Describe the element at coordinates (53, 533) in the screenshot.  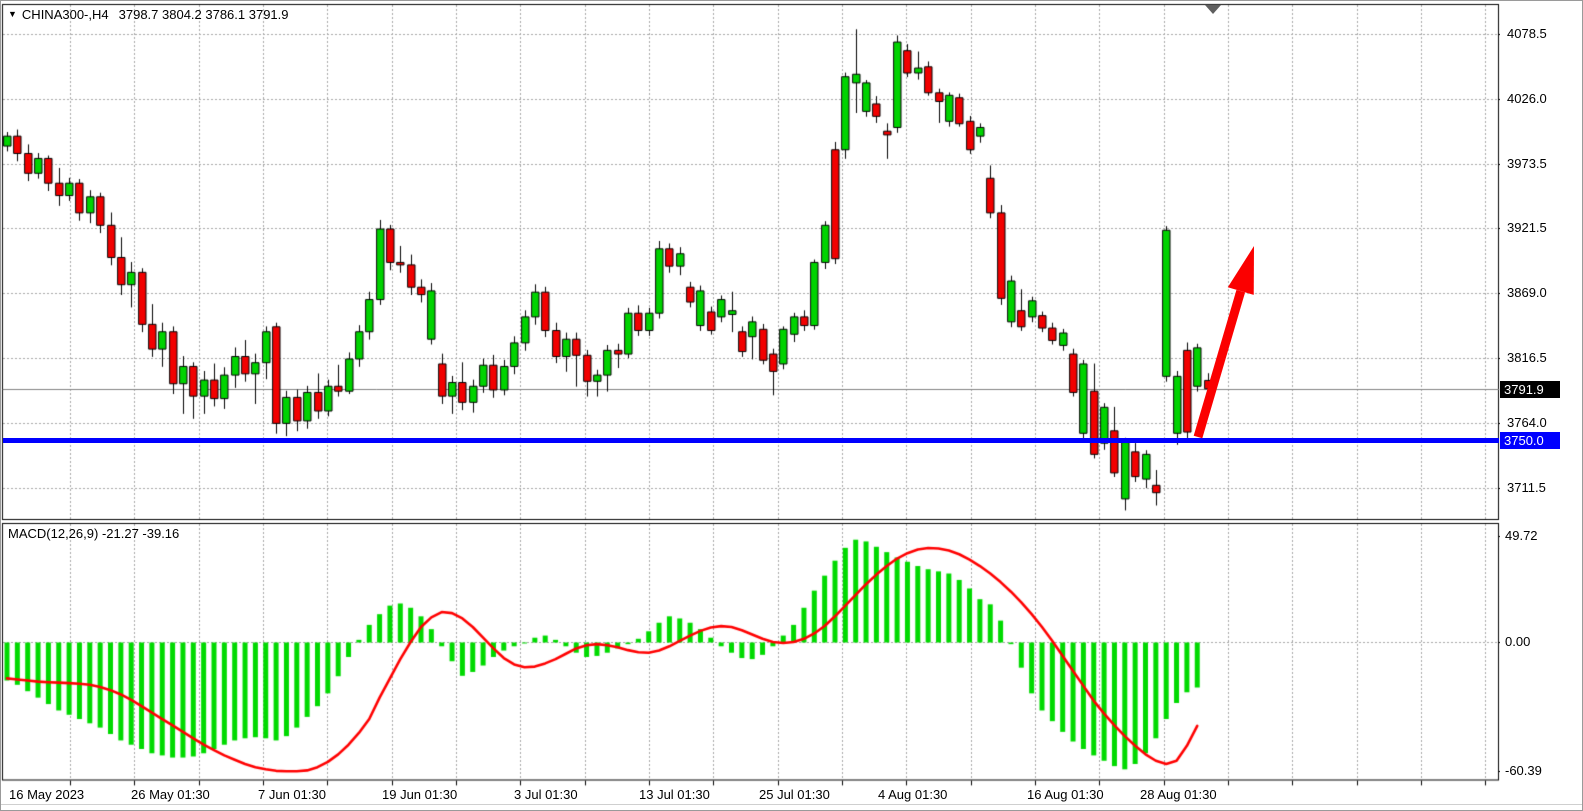
I see `macd-name: MACD(12,26,9)` at that location.